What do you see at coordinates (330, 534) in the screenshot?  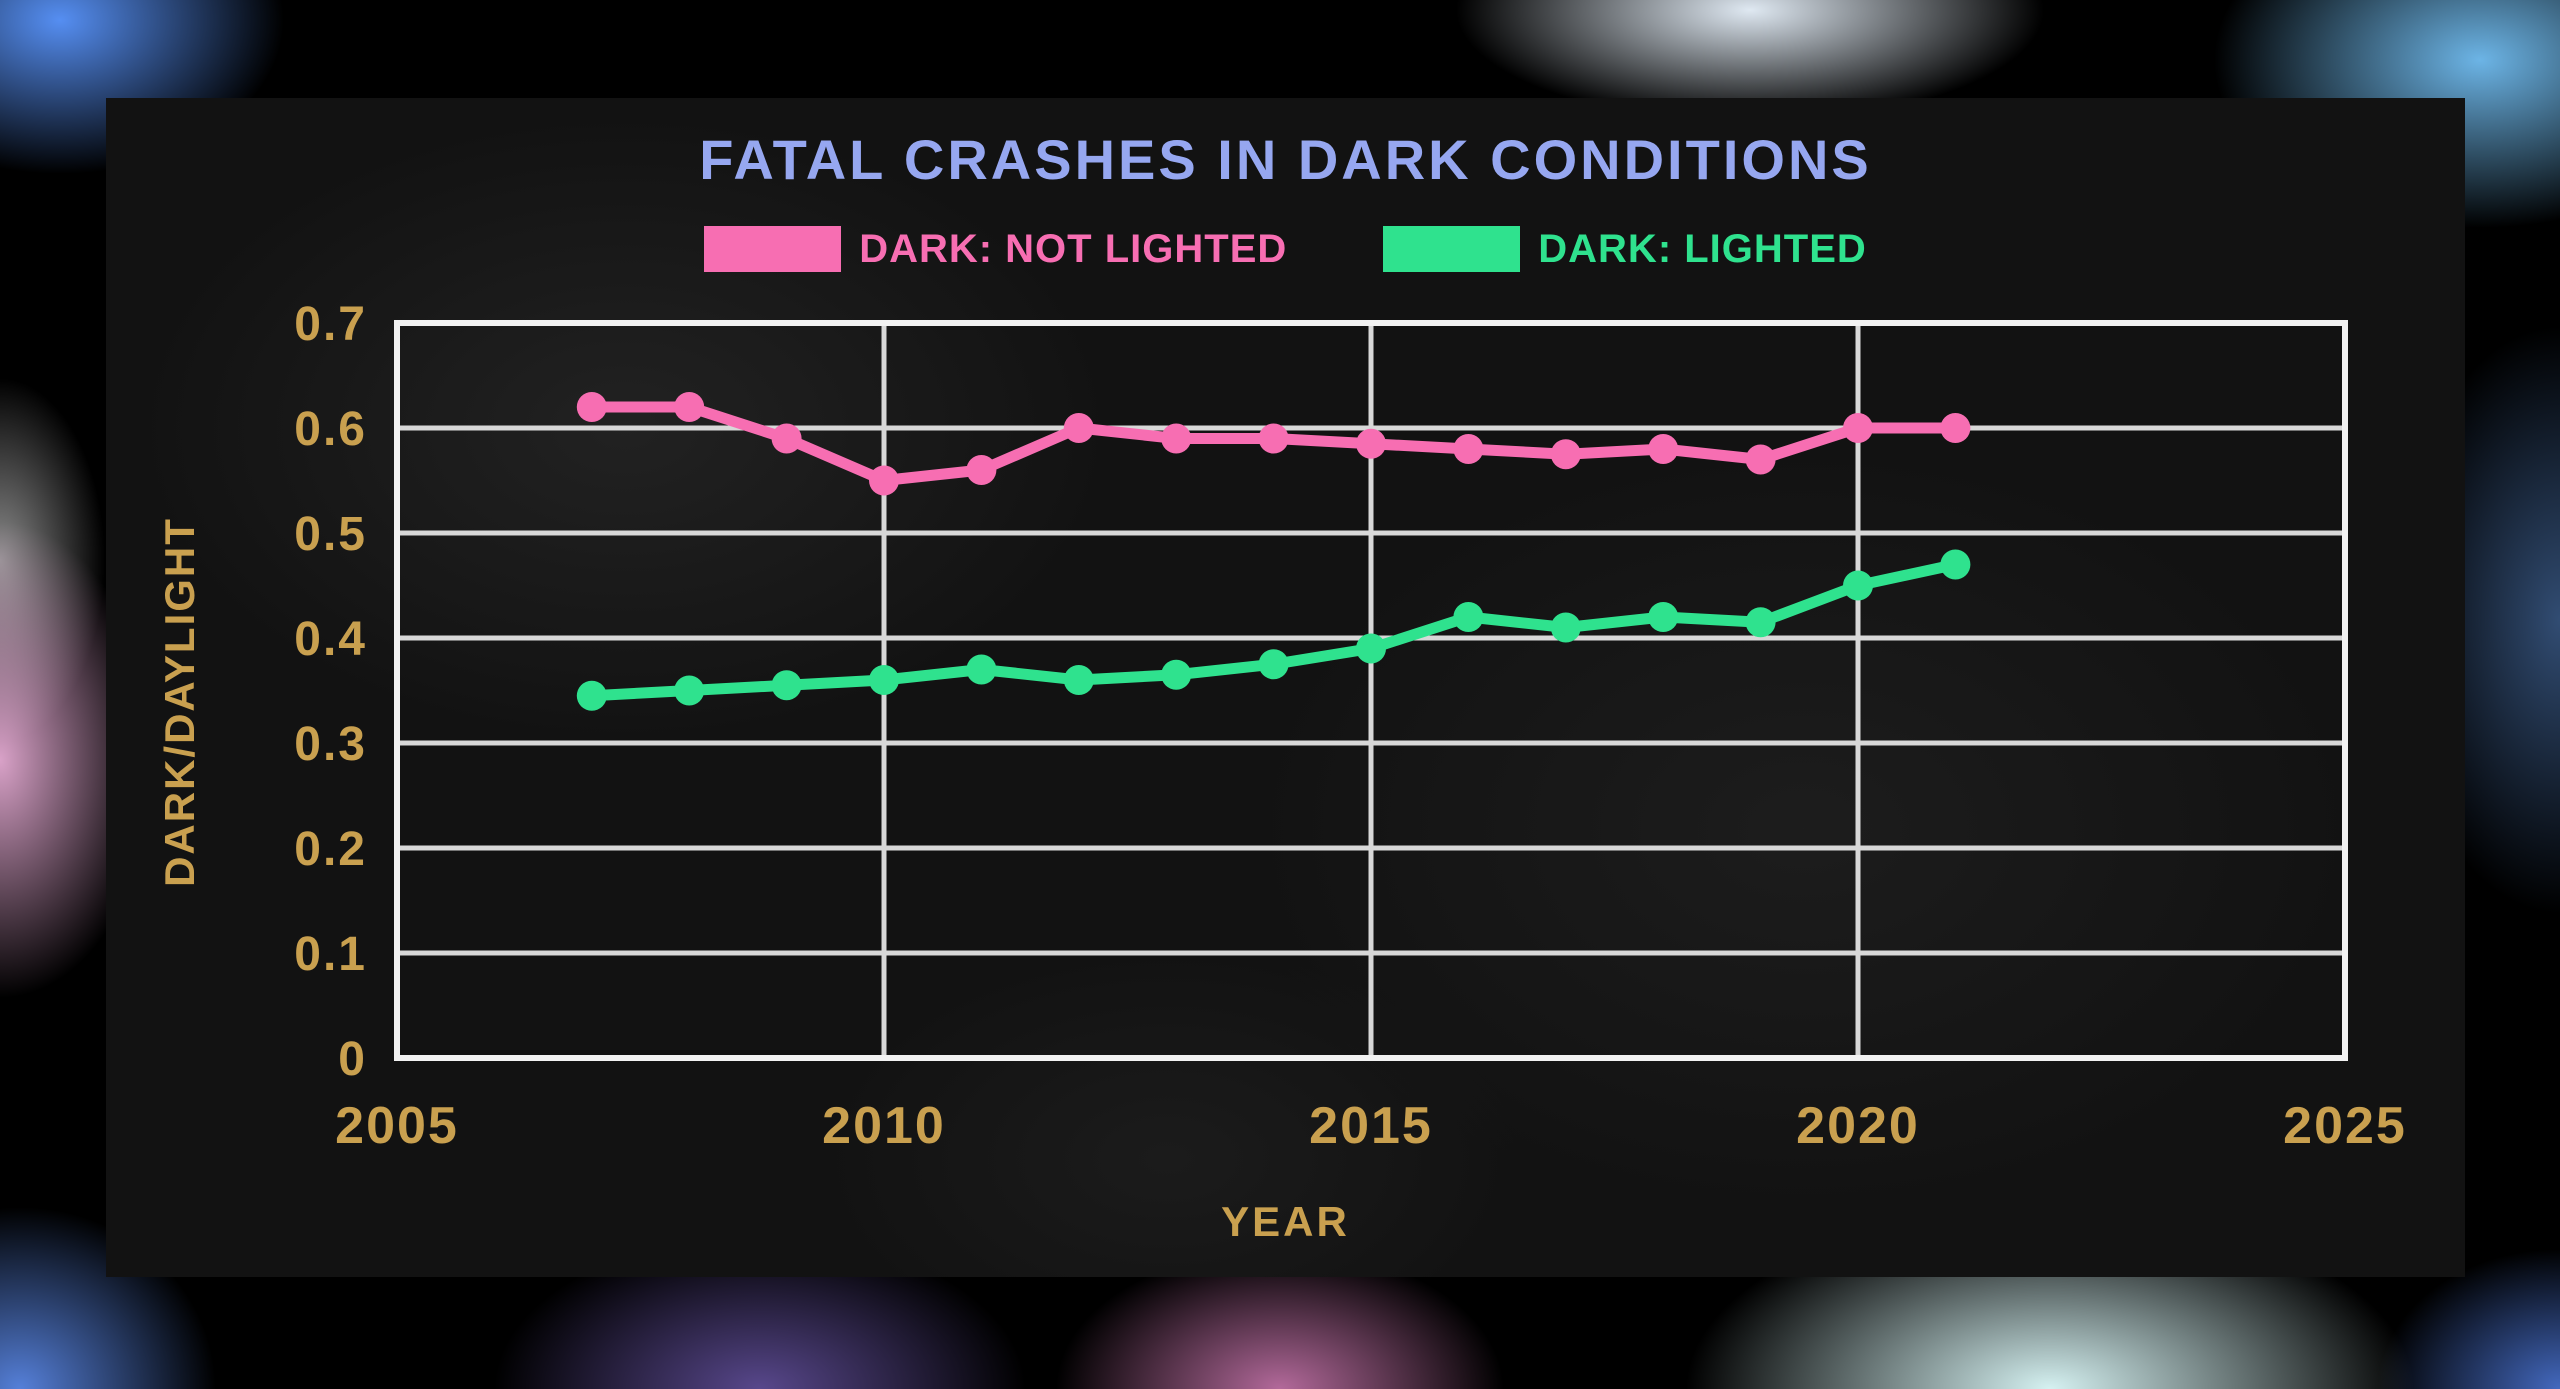 I see `y-tick-label: 0.5` at bounding box center [330, 534].